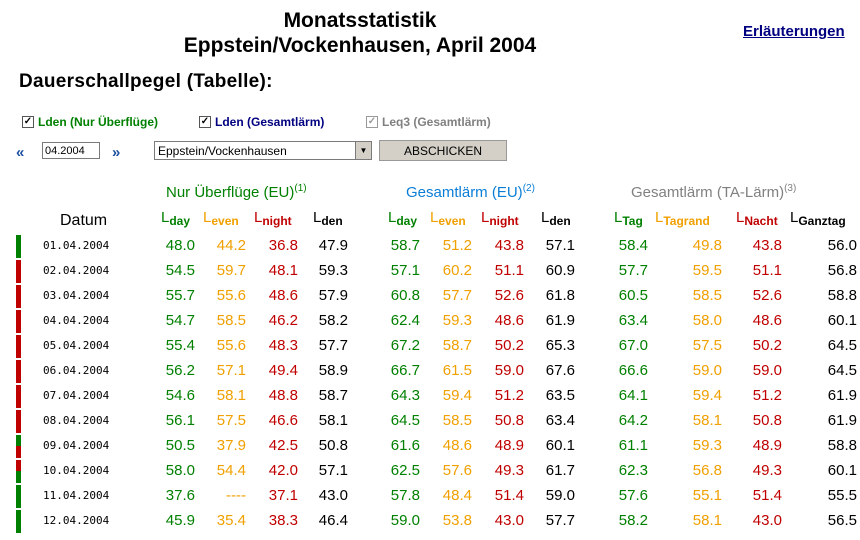 This screenshot has width=860, height=540. I want to click on cell-value: 59.5, so click(707, 270).